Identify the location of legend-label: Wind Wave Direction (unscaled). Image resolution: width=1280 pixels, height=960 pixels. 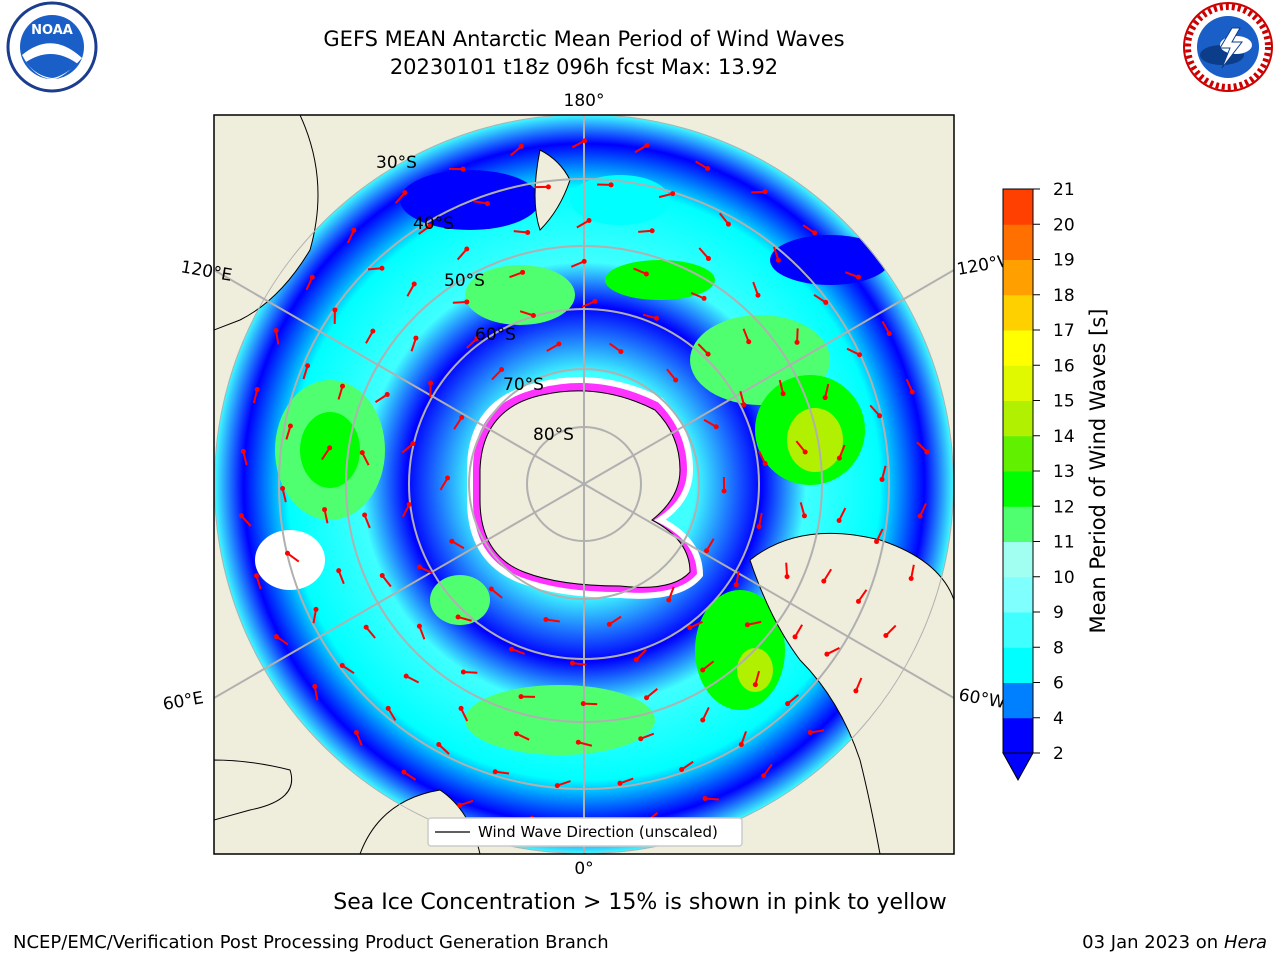
(598, 832).